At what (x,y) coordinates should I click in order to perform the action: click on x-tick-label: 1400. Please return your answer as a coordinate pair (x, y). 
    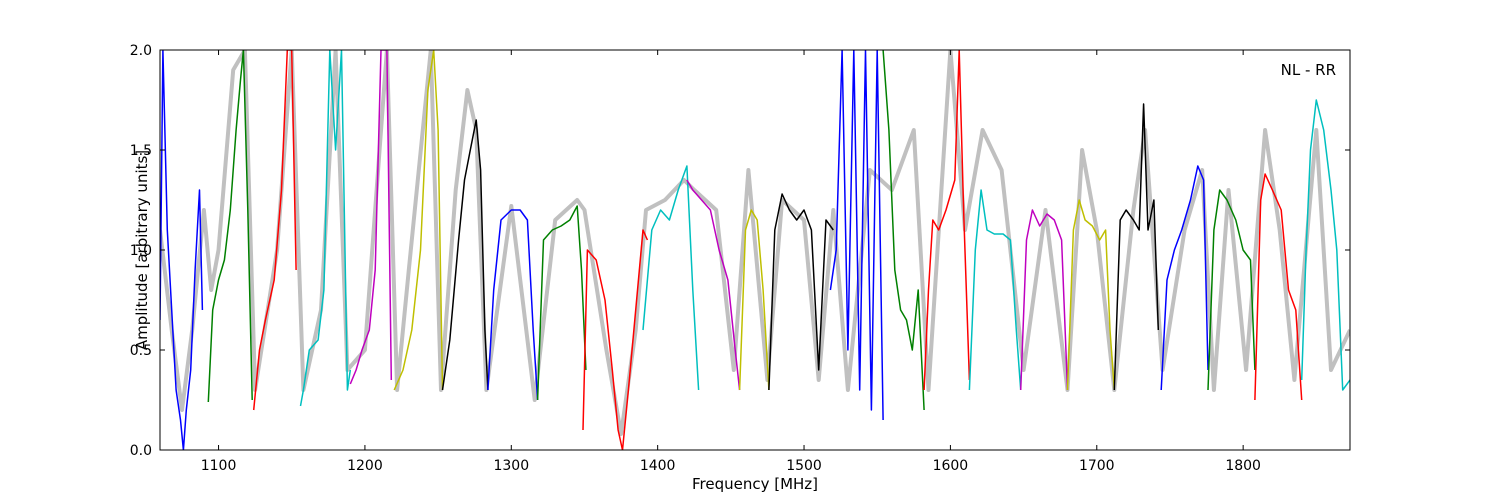
    Looking at the image, I should click on (658, 466).